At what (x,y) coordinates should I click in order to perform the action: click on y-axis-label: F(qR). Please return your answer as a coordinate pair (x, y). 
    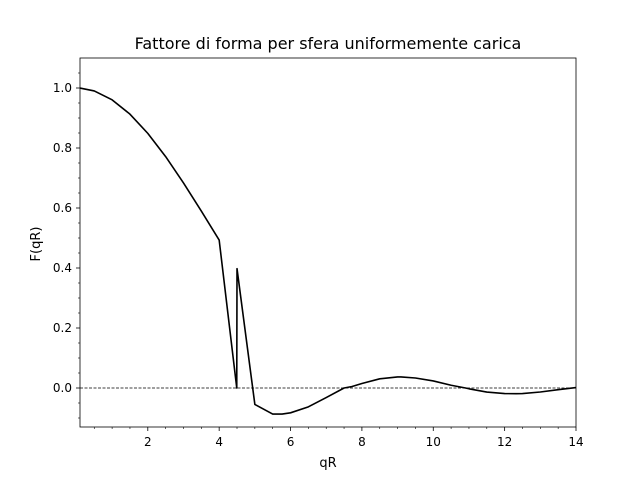
    Looking at the image, I should click on (36, 244).